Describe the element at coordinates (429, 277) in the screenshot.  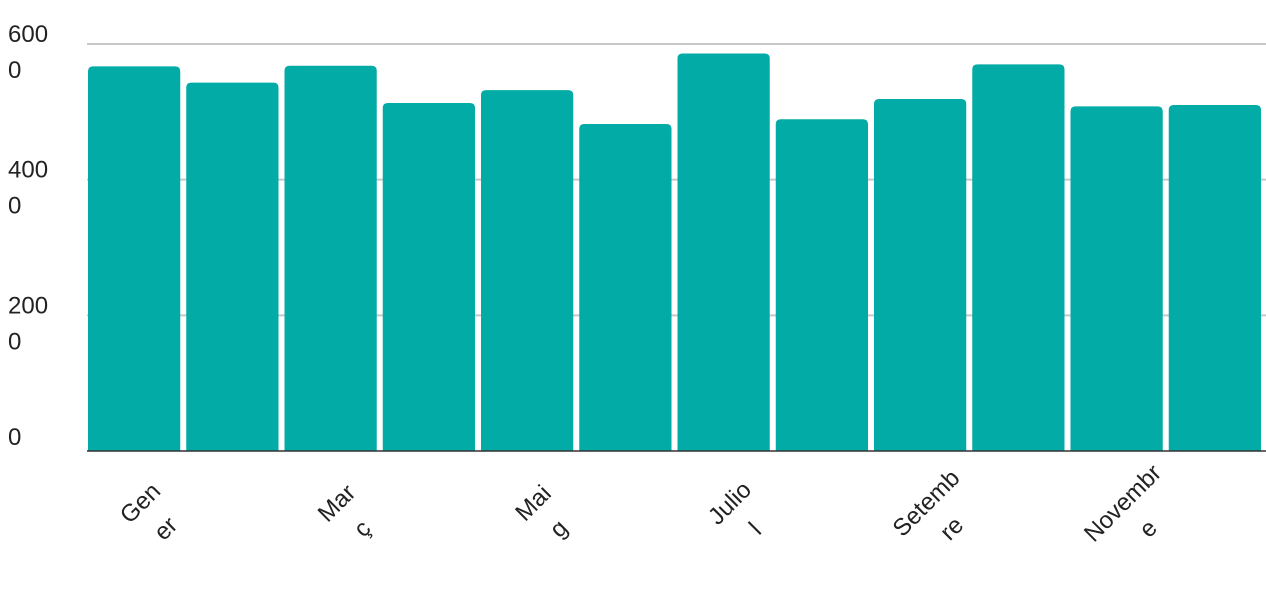
I see `bar-abril` at that location.